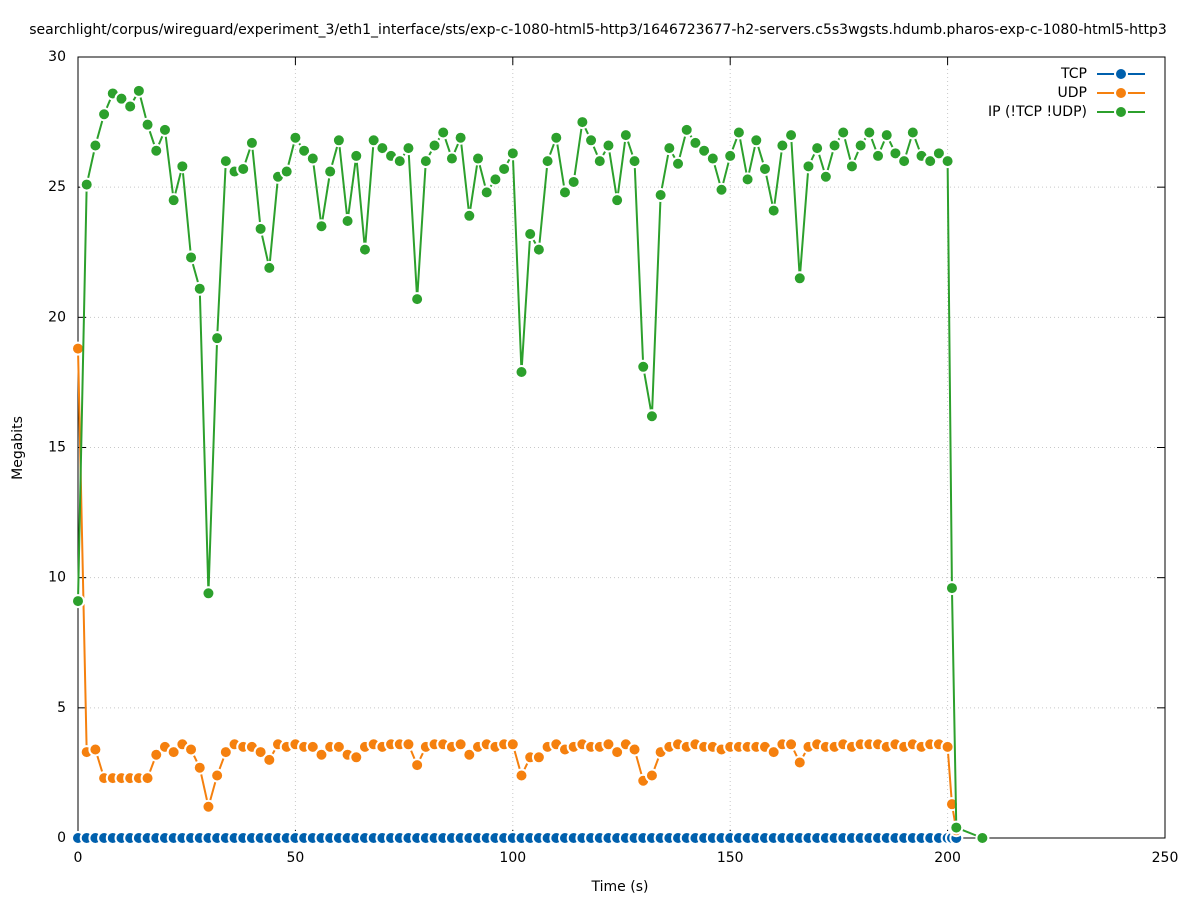  I want to click on legend-label: IP (!TCP !UDP), so click(1037, 112).